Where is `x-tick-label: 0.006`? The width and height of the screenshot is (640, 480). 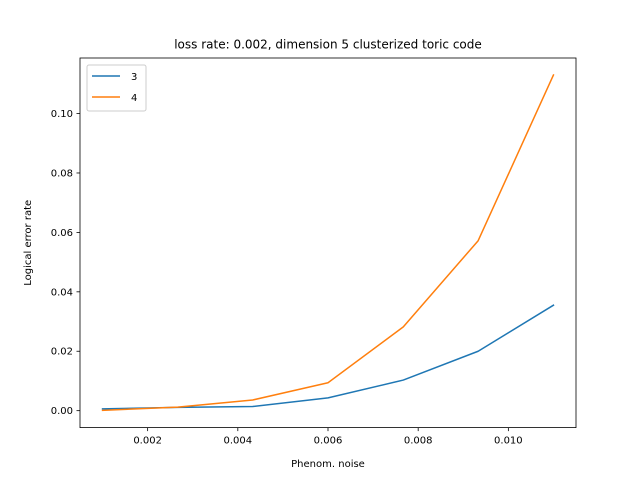
x-tick-label: 0.006 is located at coordinates (328, 441).